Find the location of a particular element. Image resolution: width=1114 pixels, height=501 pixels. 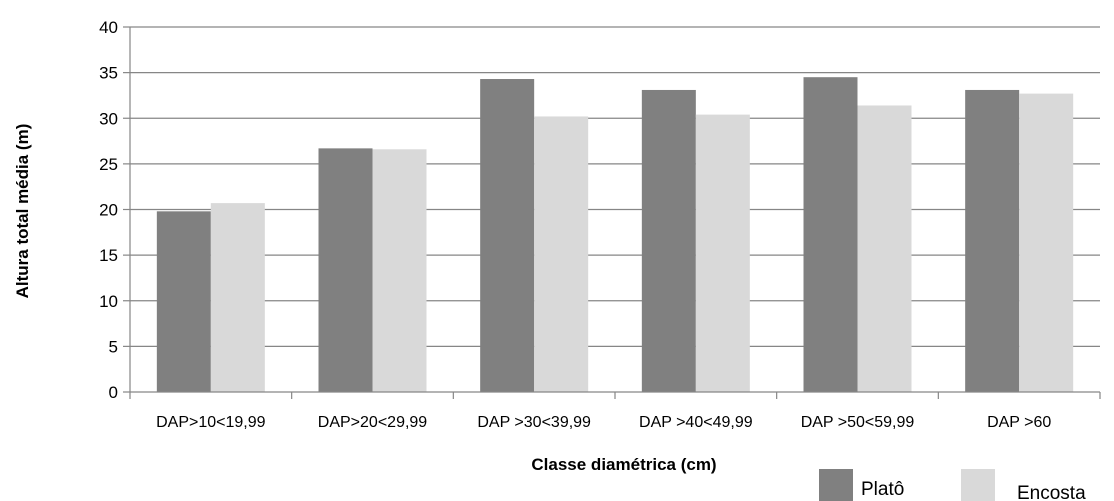

y-tick-labels: 0 5 10 15 20 25 30 35 40 is located at coordinates (108, 210).